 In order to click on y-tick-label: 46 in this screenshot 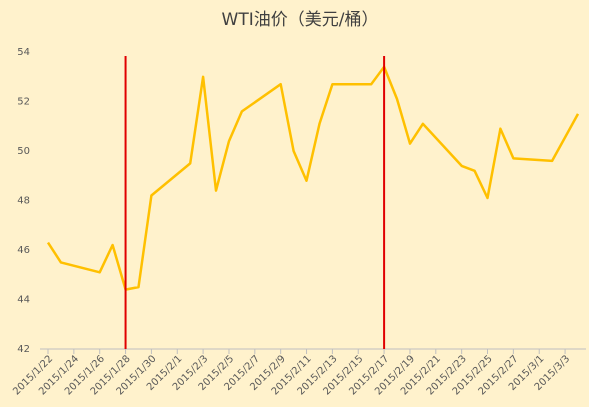, I will do `click(23, 250)`.